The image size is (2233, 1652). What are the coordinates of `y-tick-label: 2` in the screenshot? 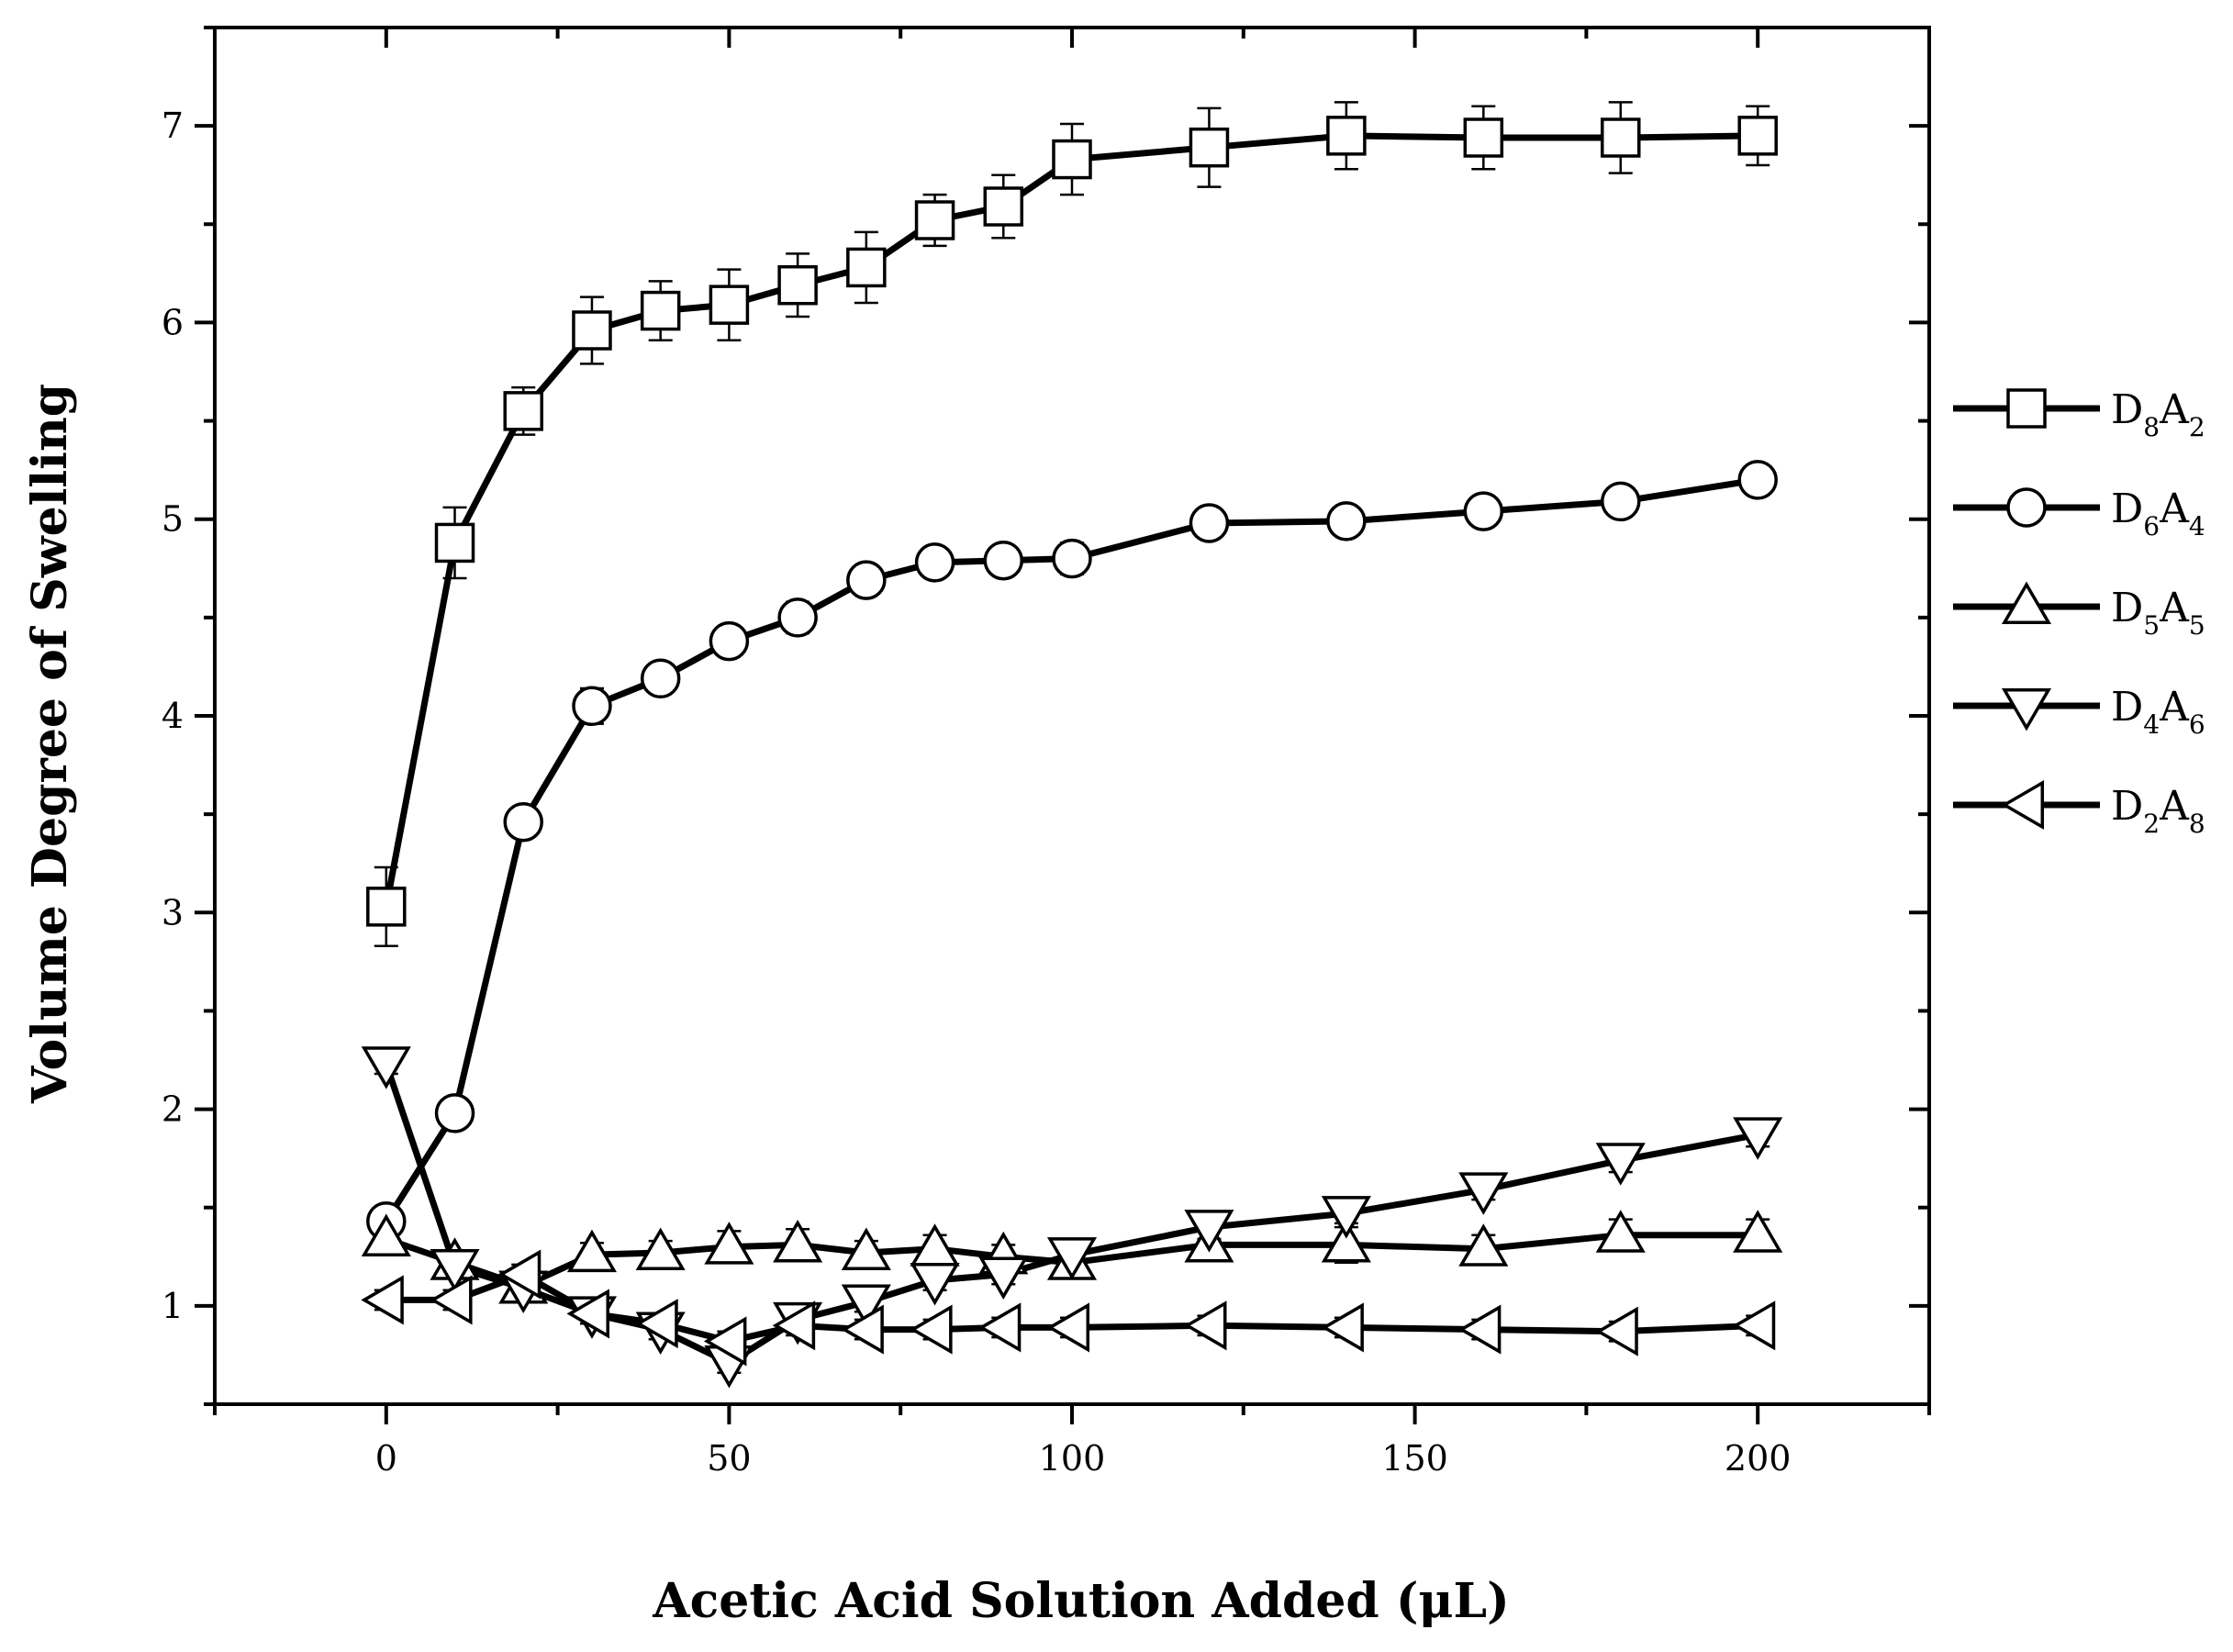 It's located at (173, 1109).